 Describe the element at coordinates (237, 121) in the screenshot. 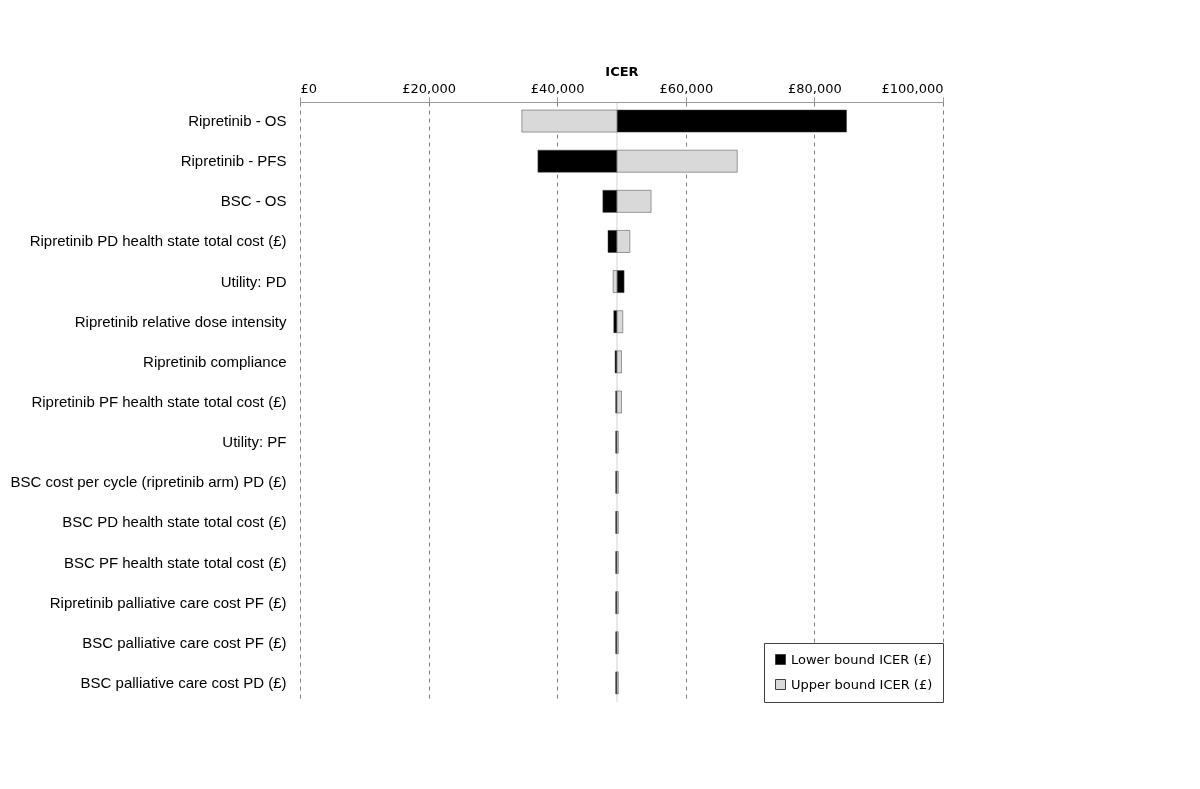

I see `y-tick-label: Ripretinib - OS` at that location.